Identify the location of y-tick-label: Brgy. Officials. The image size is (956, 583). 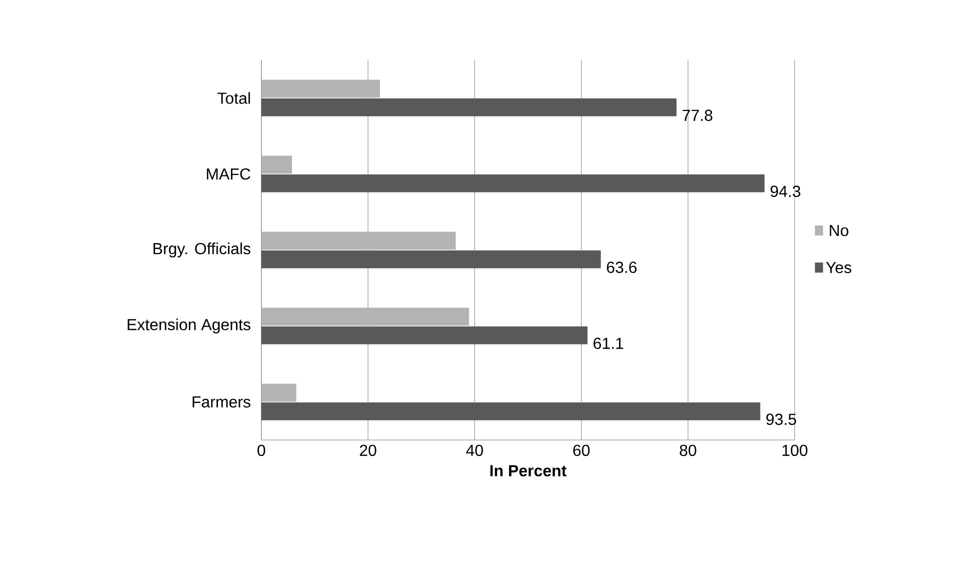
(202, 250).